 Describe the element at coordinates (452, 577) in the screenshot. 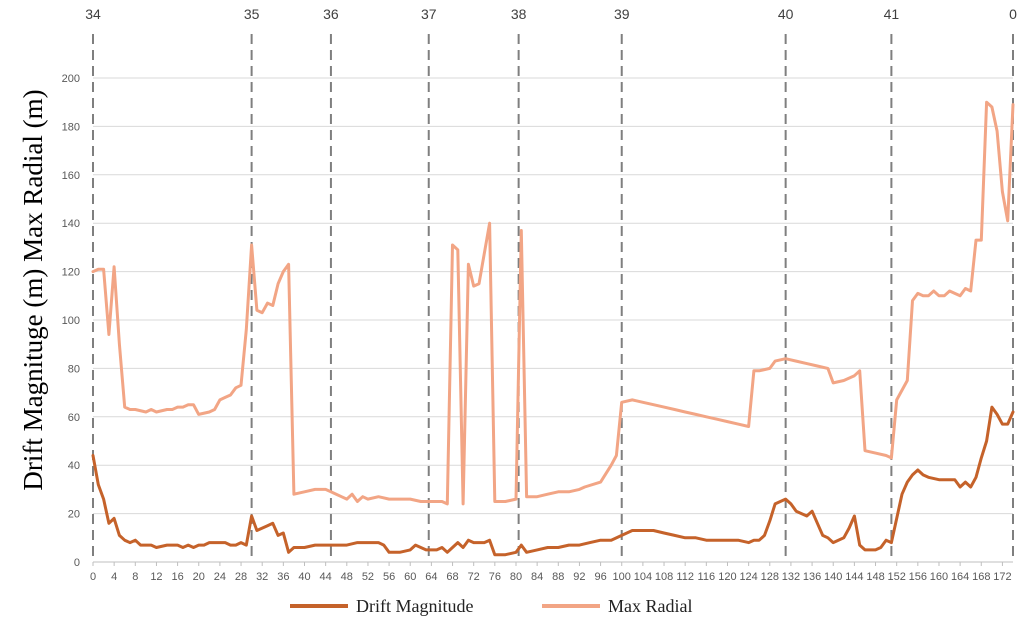

I see `x-tick-label: 68` at that location.